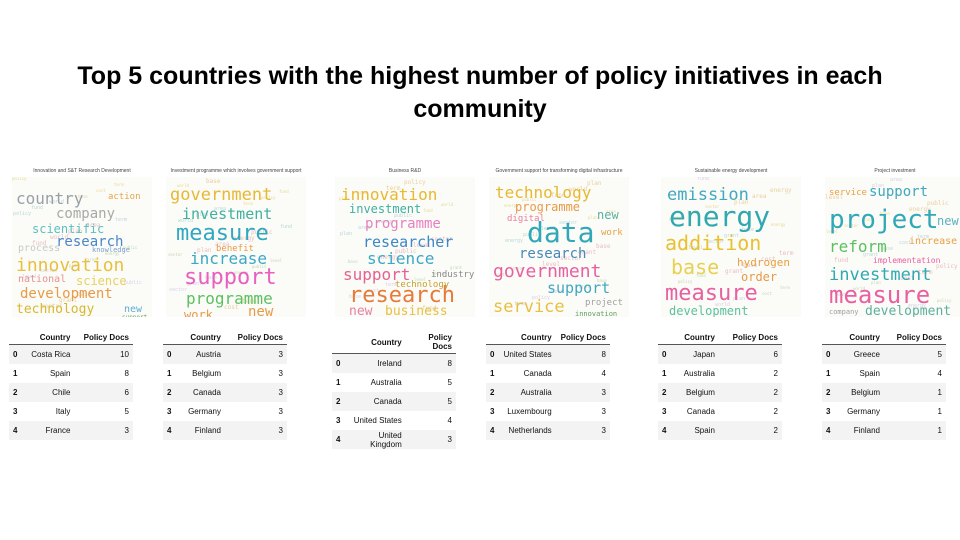 Image resolution: width=960 pixels, height=540 pixels. Describe the element at coordinates (939, 411) in the screenshot. I see `policy-docs-cell: 1` at that location.